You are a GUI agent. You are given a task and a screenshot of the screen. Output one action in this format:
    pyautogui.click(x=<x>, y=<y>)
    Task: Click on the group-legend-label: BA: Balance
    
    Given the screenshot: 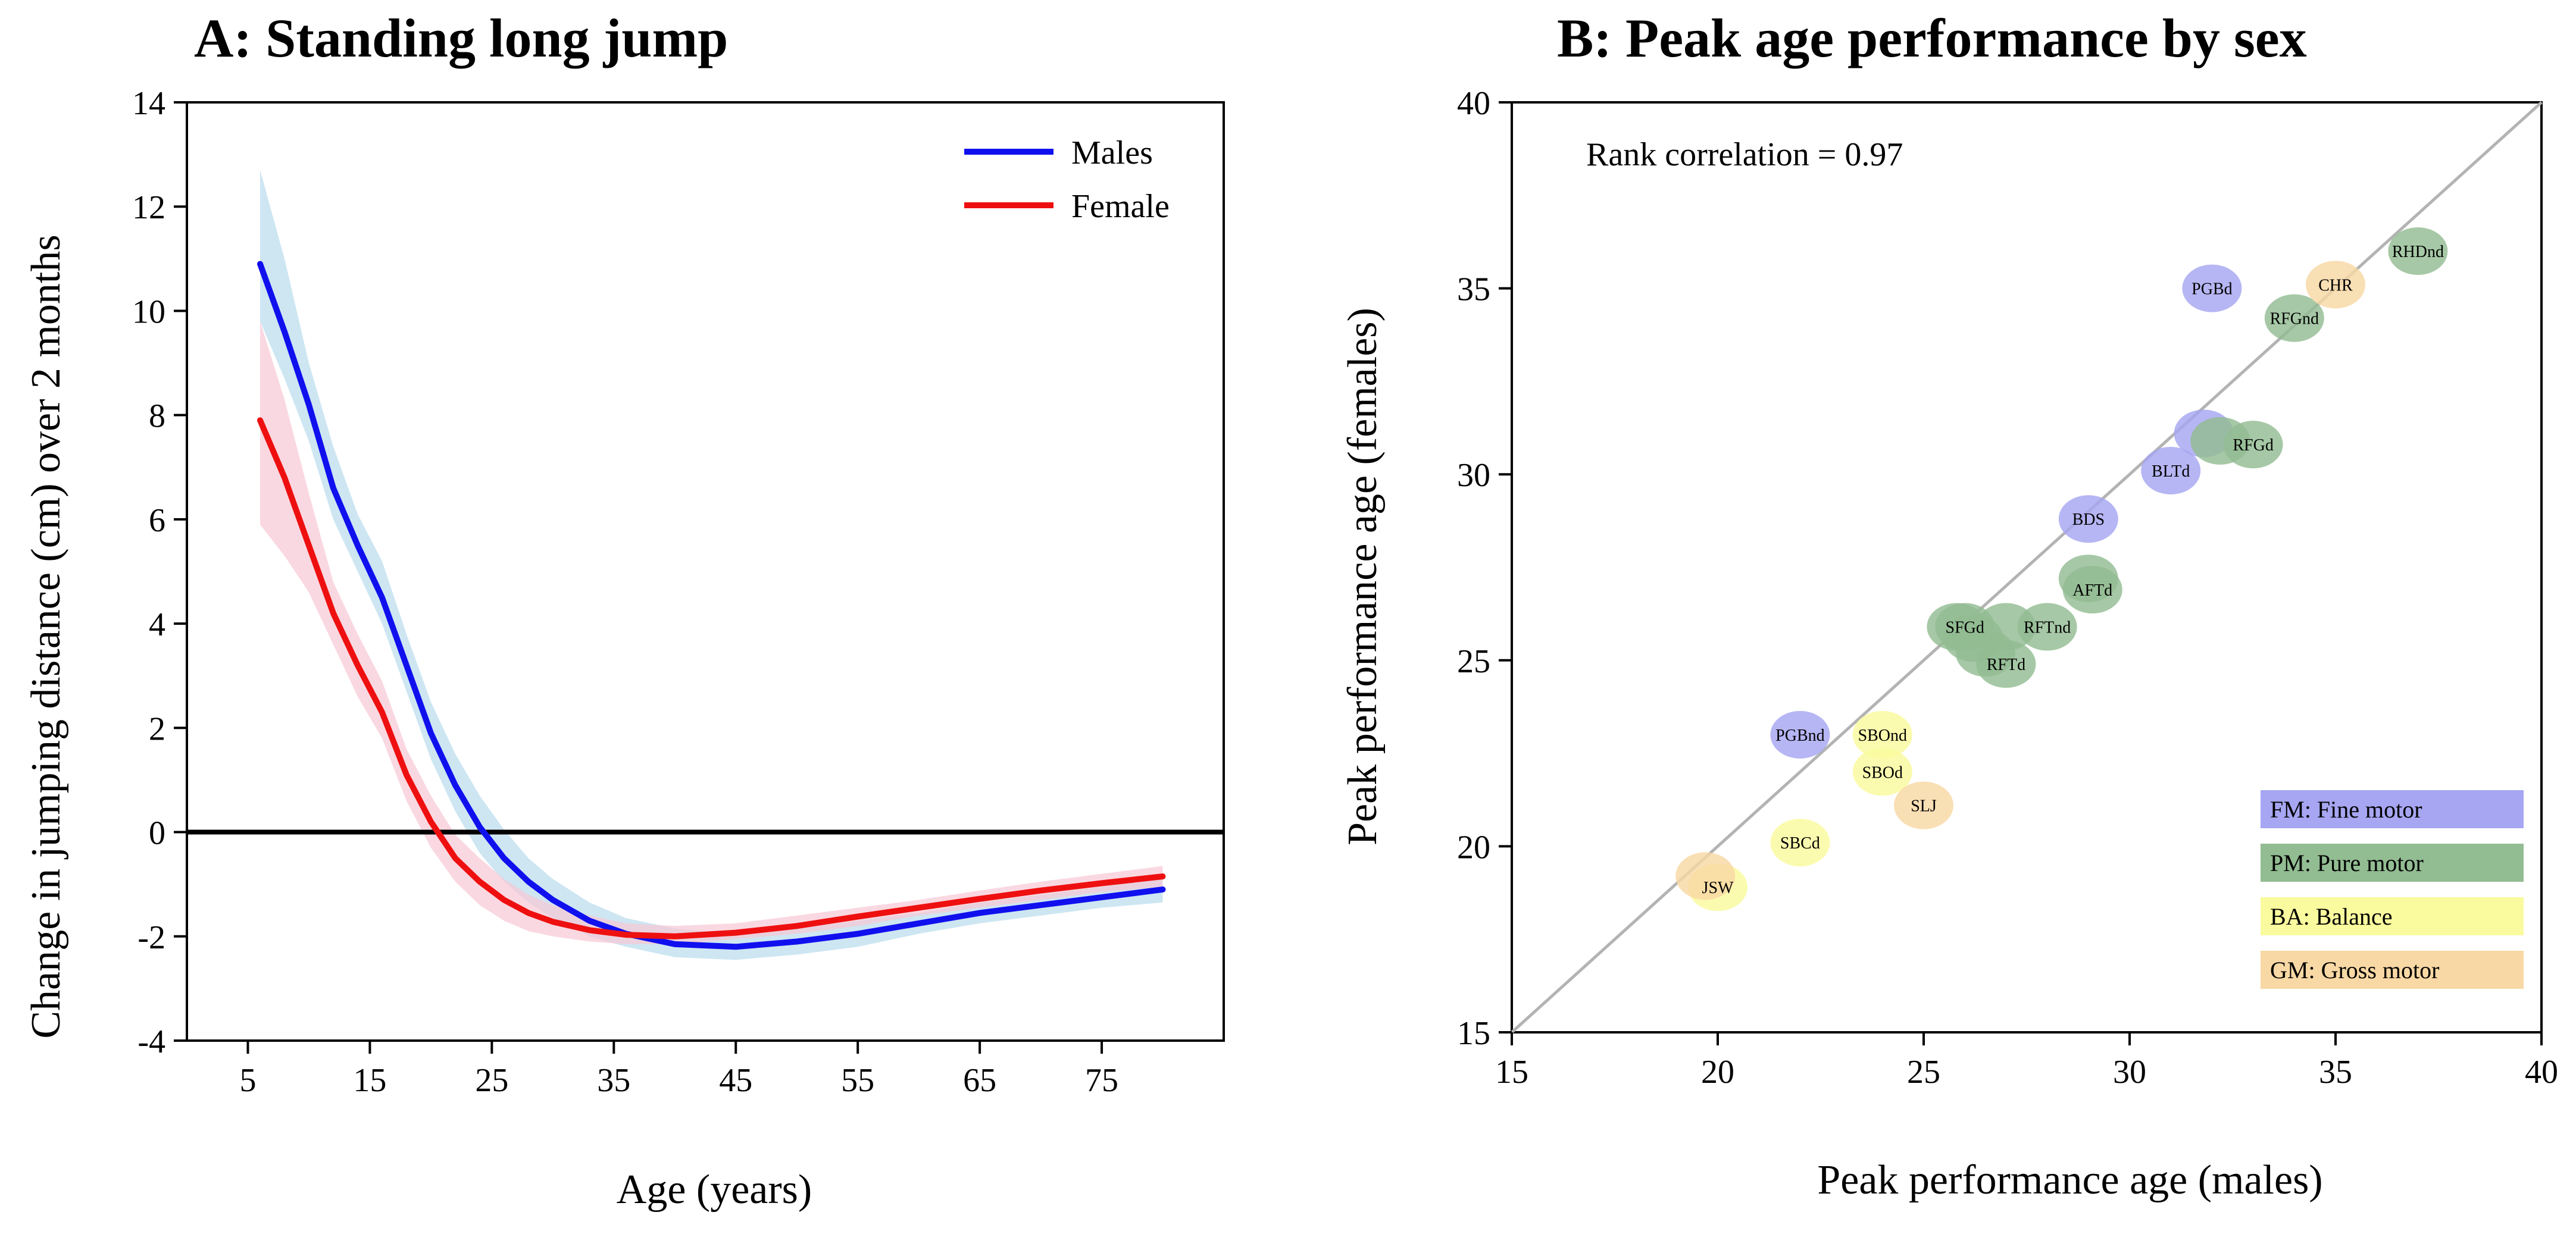 What is the action you would take?
    pyautogui.click(x=2331, y=916)
    